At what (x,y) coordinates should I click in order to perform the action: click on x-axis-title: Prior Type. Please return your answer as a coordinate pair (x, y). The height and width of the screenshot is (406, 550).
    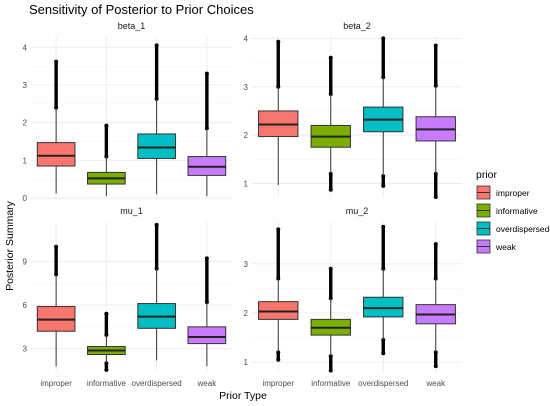
    Looking at the image, I should click on (243, 396).